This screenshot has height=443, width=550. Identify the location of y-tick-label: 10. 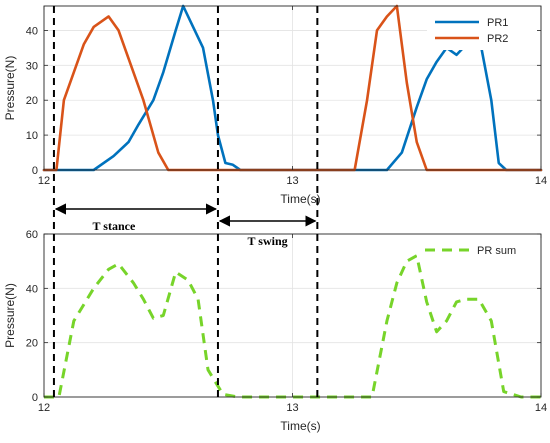
(32, 136).